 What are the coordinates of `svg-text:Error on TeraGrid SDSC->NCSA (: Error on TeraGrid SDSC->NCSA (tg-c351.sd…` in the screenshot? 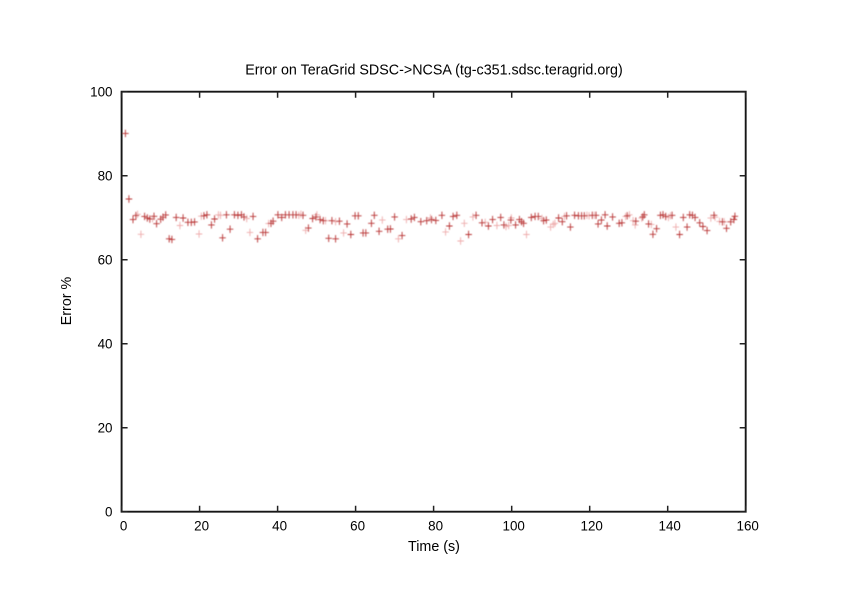 It's located at (434, 71).